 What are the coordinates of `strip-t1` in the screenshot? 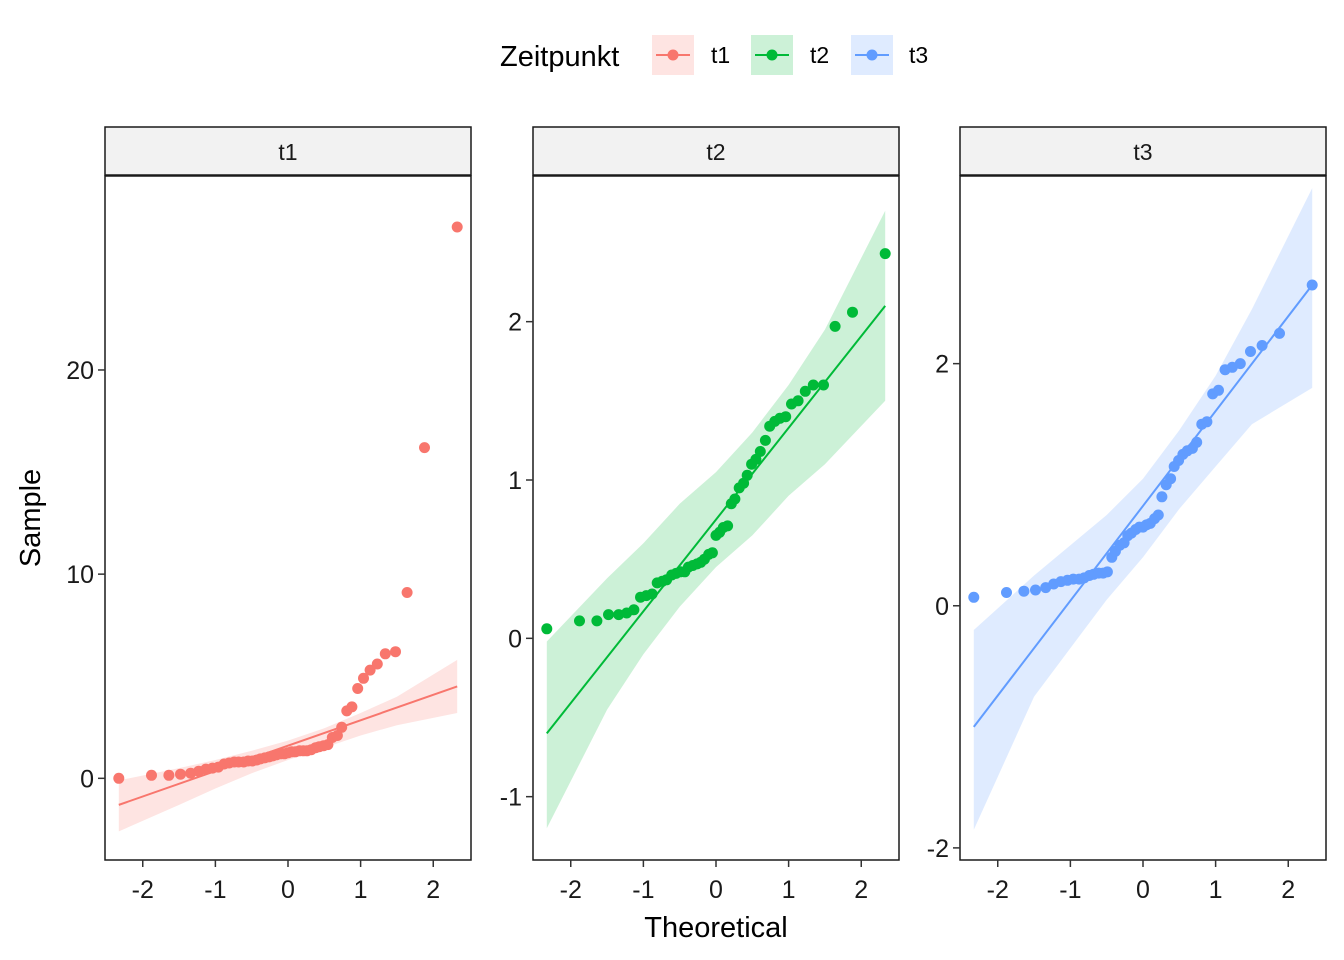 It's located at (288, 151).